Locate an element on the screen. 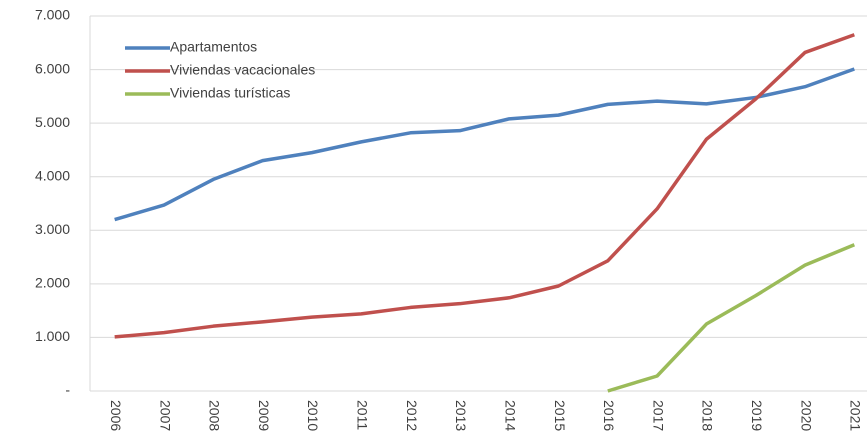 This screenshot has height=443, width=867. x-tick-label: 2007 is located at coordinates (165, 415).